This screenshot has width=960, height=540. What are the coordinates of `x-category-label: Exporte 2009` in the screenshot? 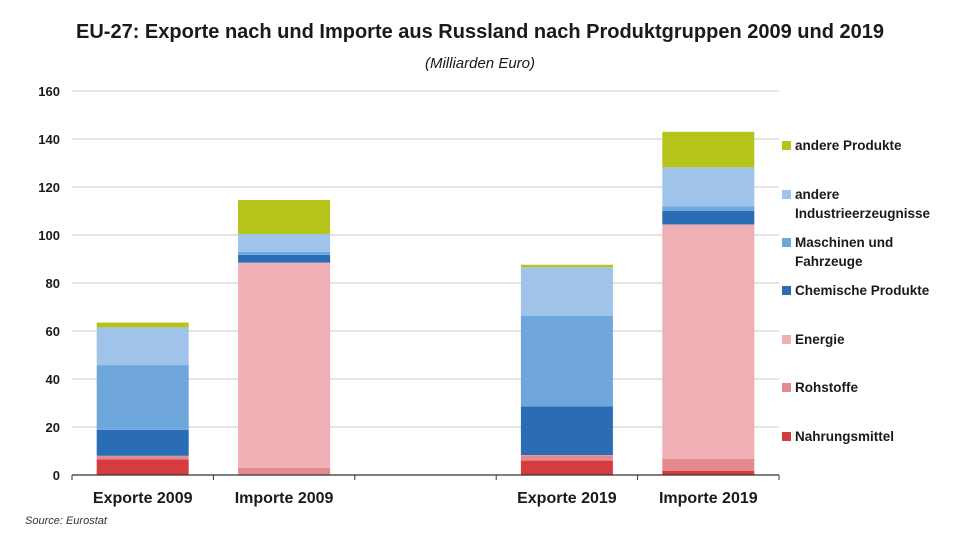 It's located at (143, 498).